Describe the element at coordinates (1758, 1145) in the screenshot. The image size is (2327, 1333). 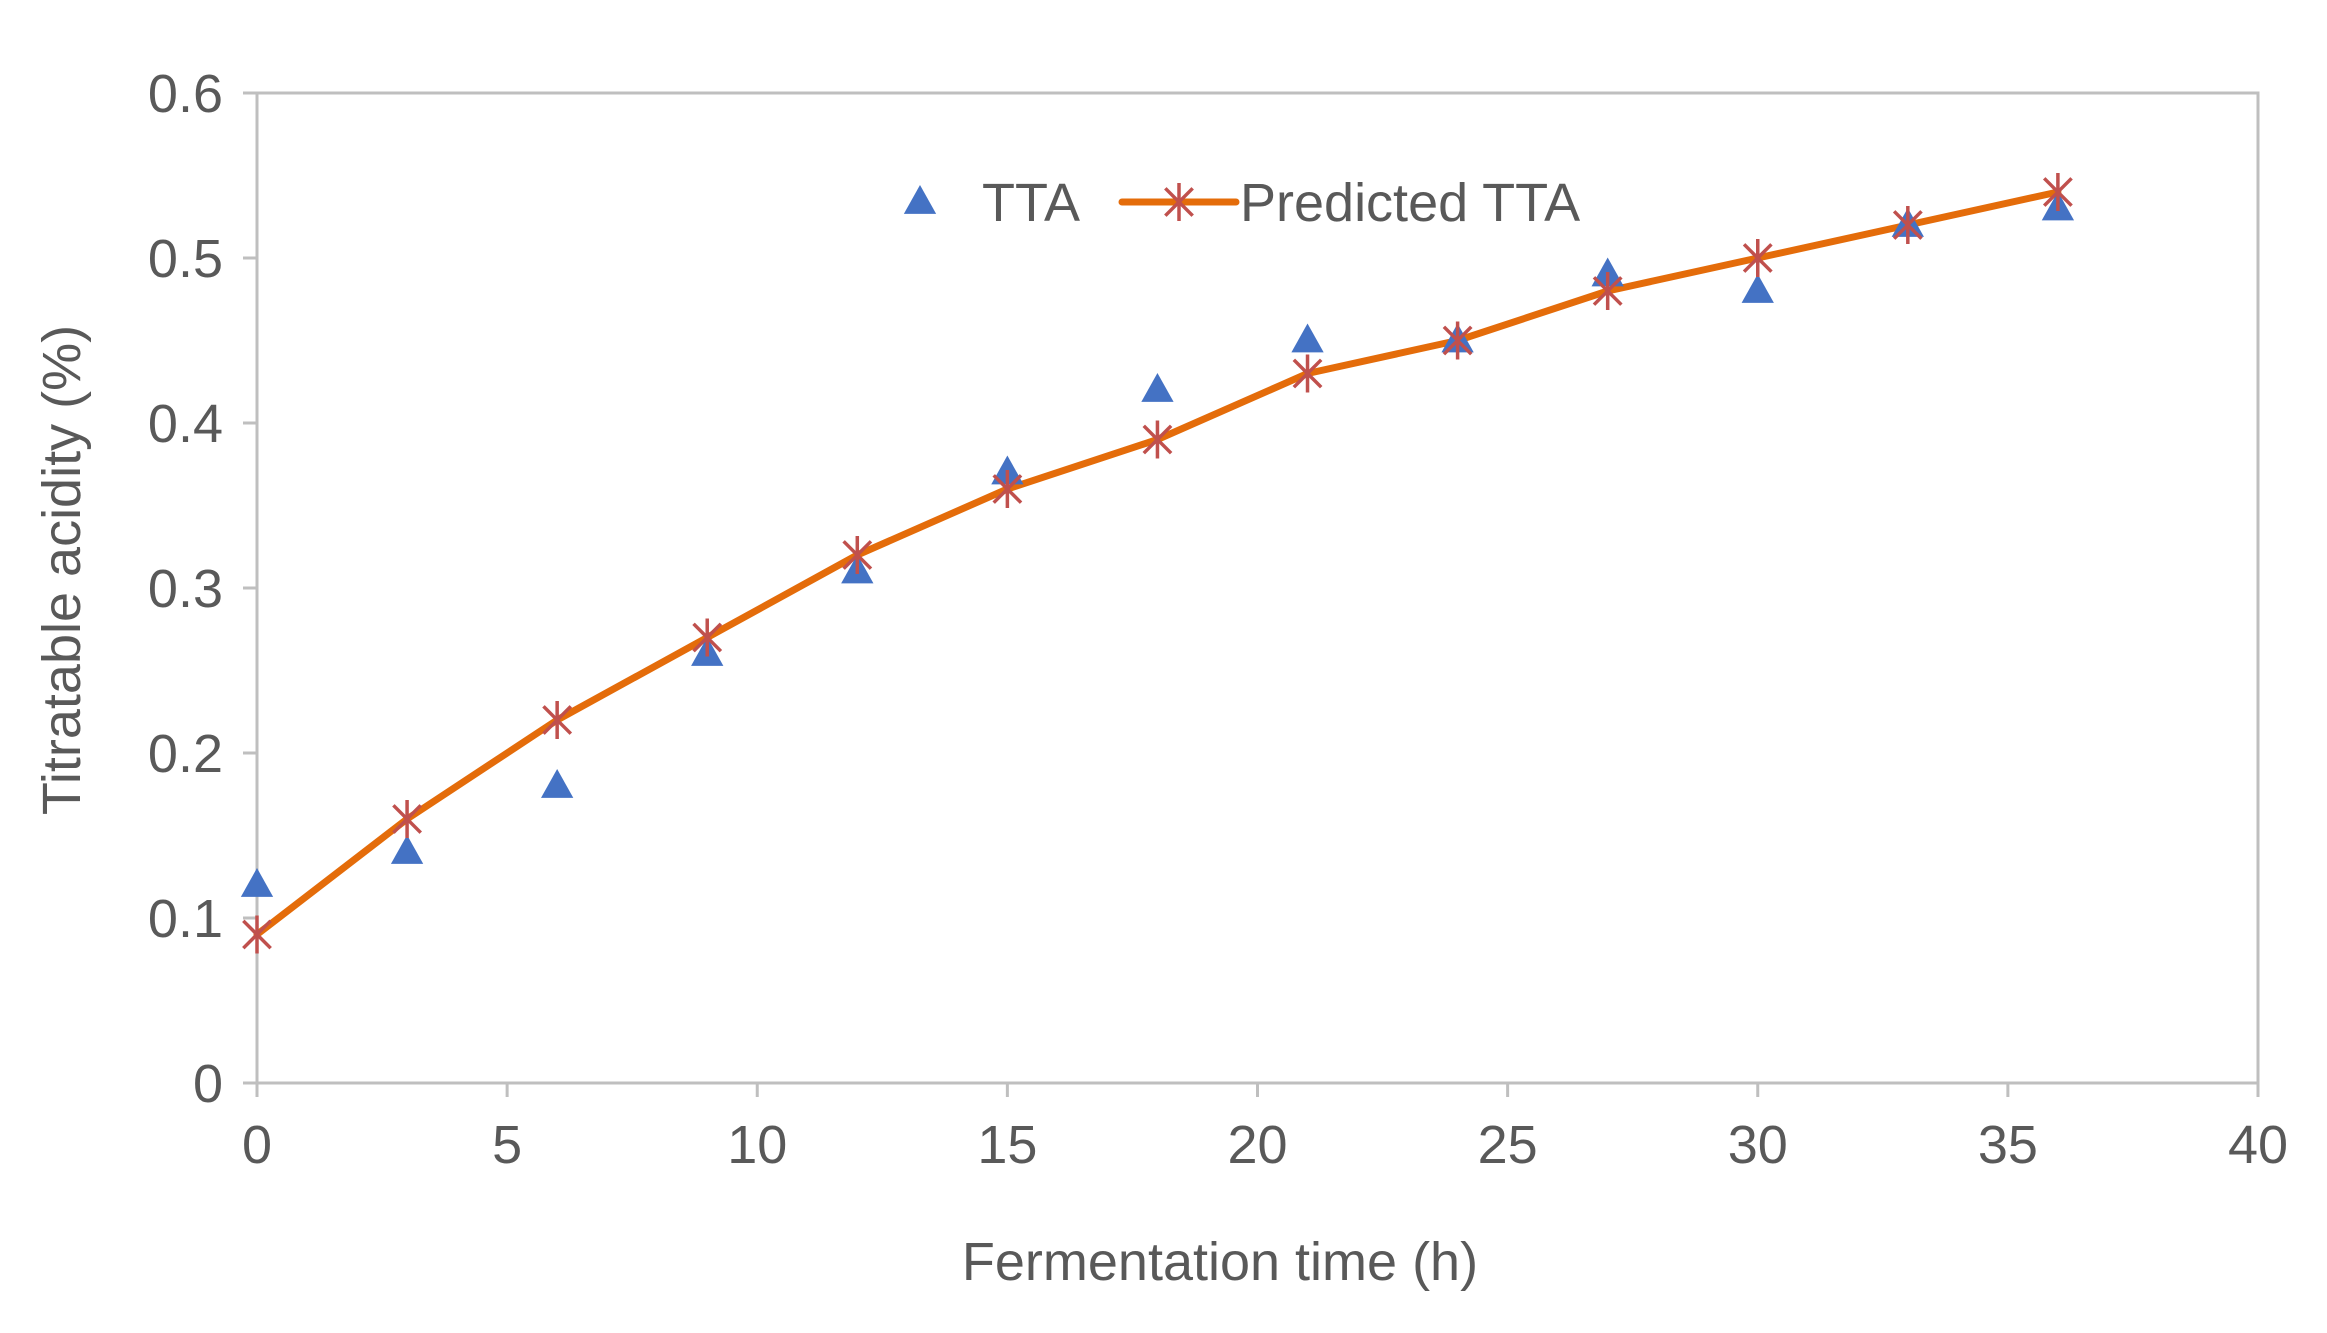
I see `x-tick-label: 30` at that location.